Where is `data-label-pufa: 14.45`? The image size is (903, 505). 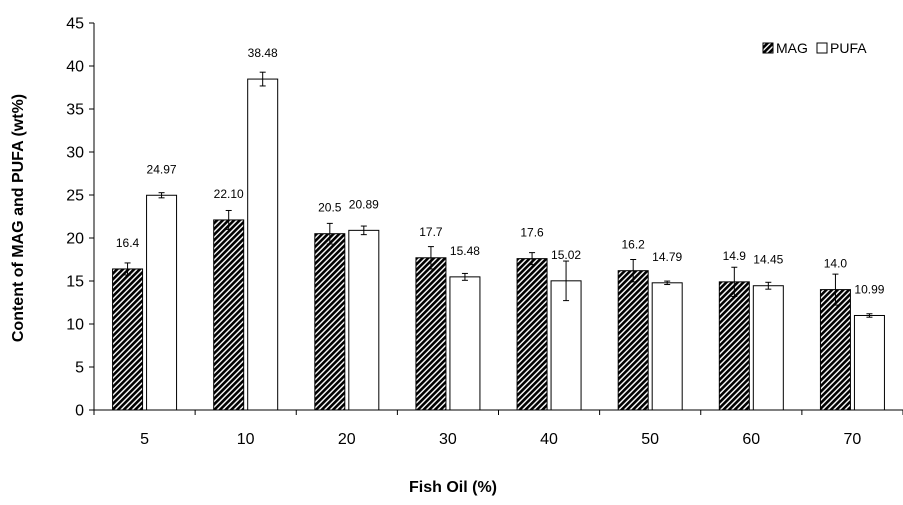
data-label-pufa: 14.45 is located at coordinates (768, 260).